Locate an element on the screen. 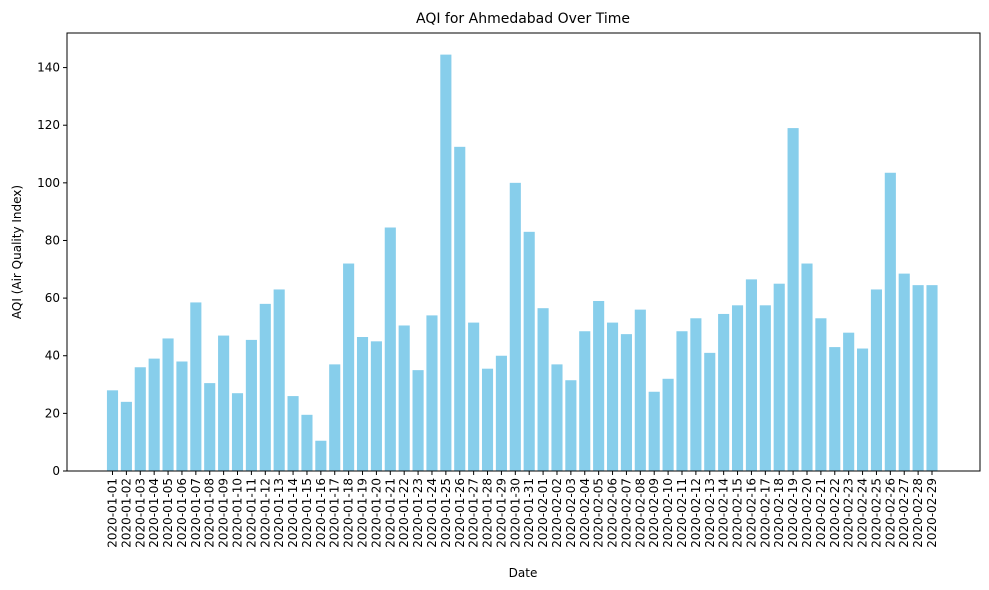  x-axis-title: Date is located at coordinates (523, 573).